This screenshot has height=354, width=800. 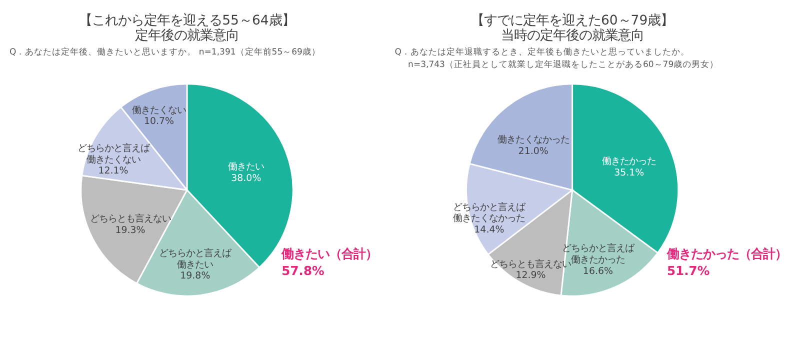 I want to click on data-label: 38.0%, so click(x=246, y=178).